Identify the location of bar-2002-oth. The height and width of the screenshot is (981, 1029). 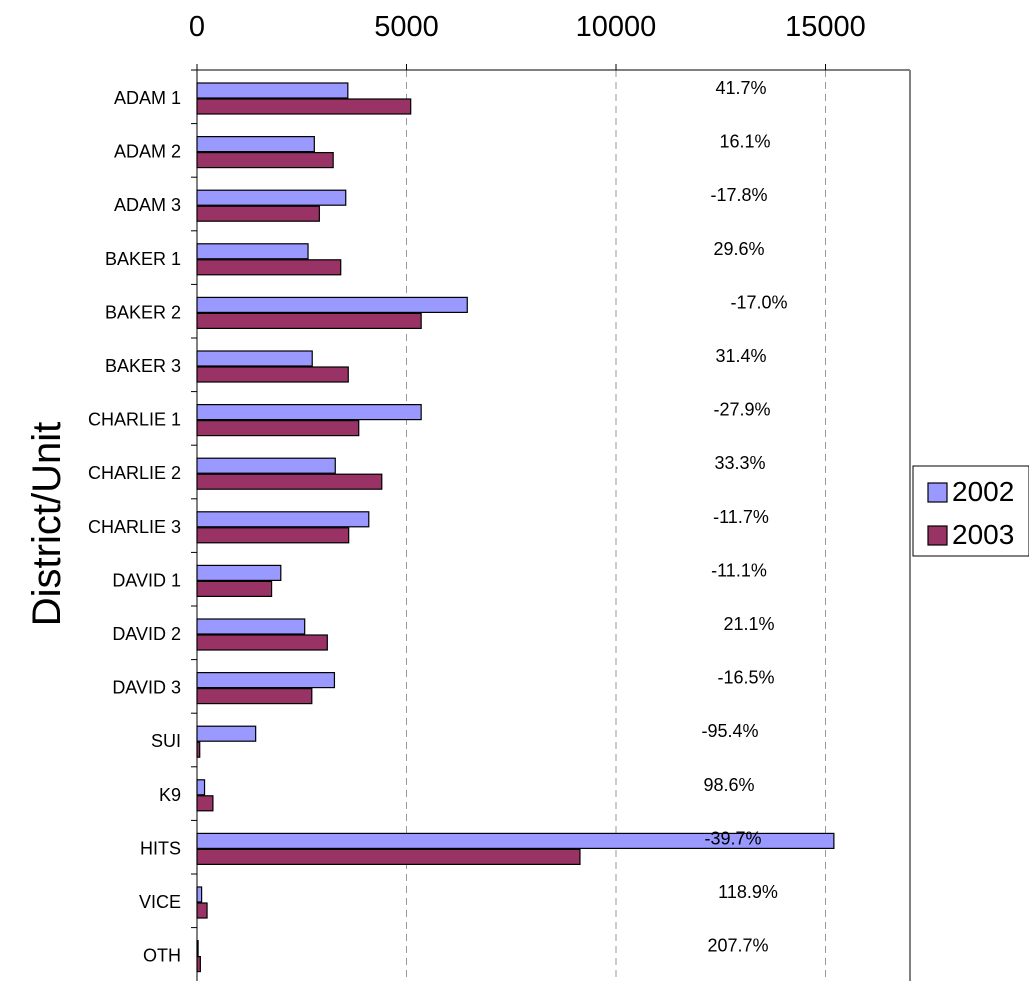
(197, 948).